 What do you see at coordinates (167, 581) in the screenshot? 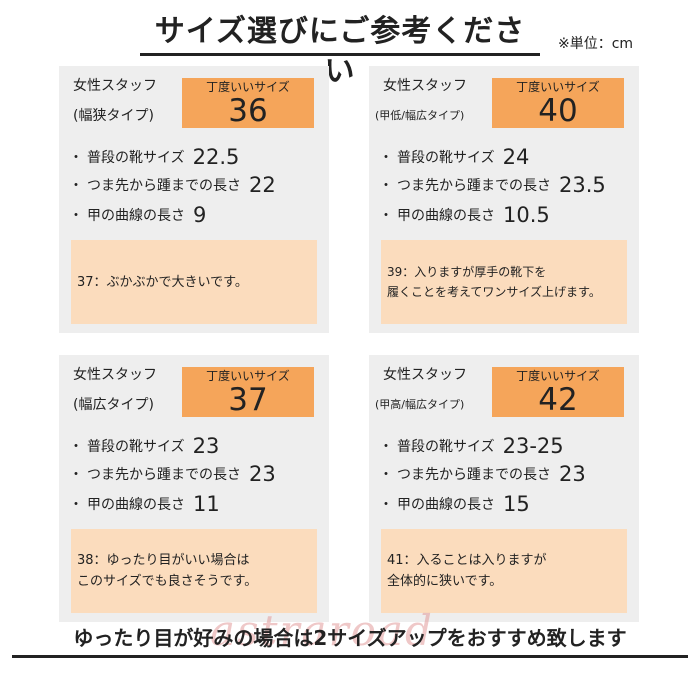
I see `note-line: このサイズでも良さそうです。` at bounding box center [167, 581].